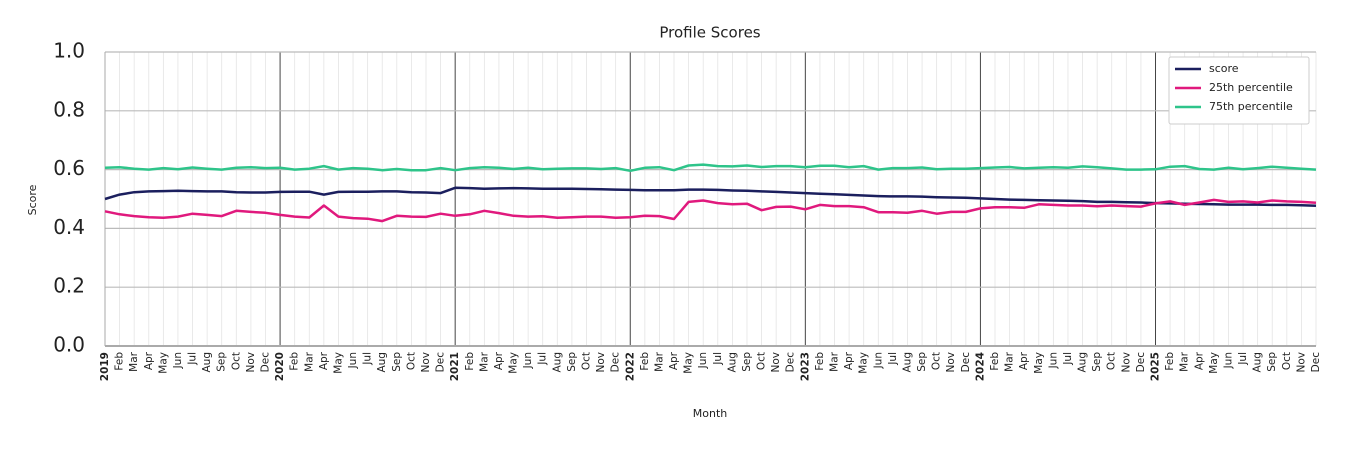 The width and height of the screenshot is (1350, 450). What do you see at coordinates (105, 366) in the screenshot?
I see `x-tick-label: 2019` at bounding box center [105, 366].